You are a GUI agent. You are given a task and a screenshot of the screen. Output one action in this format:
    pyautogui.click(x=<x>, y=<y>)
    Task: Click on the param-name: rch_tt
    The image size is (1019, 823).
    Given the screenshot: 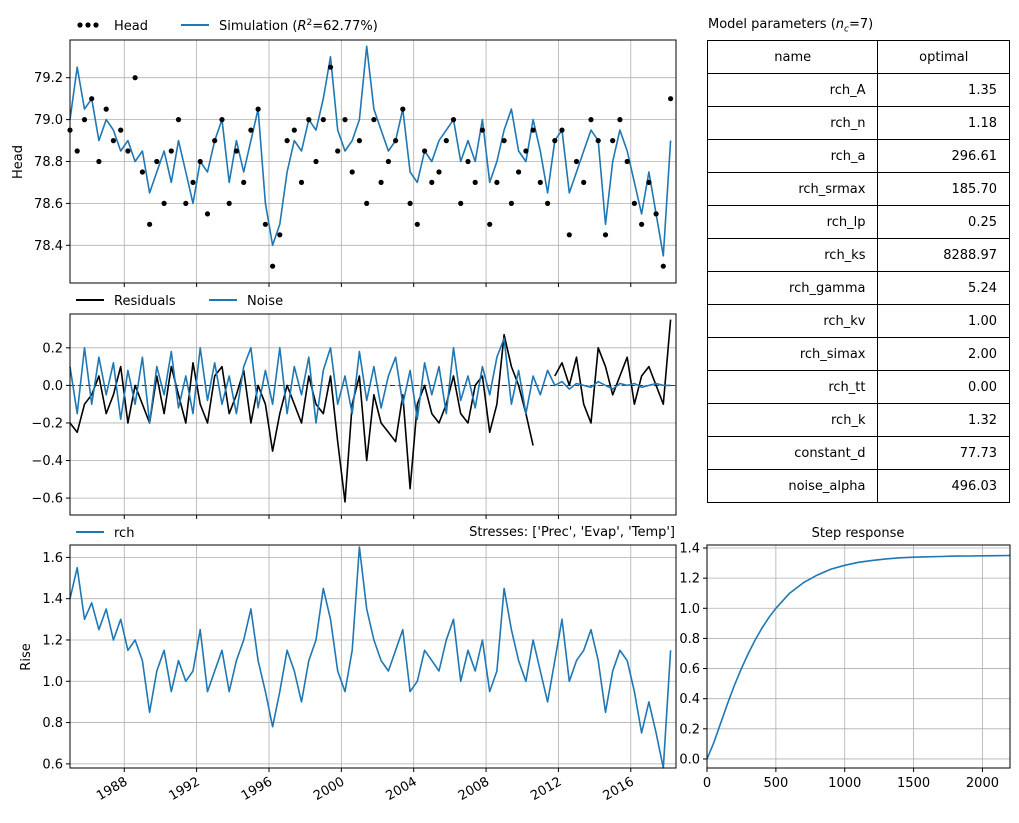 What is the action you would take?
    pyautogui.click(x=792, y=387)
    